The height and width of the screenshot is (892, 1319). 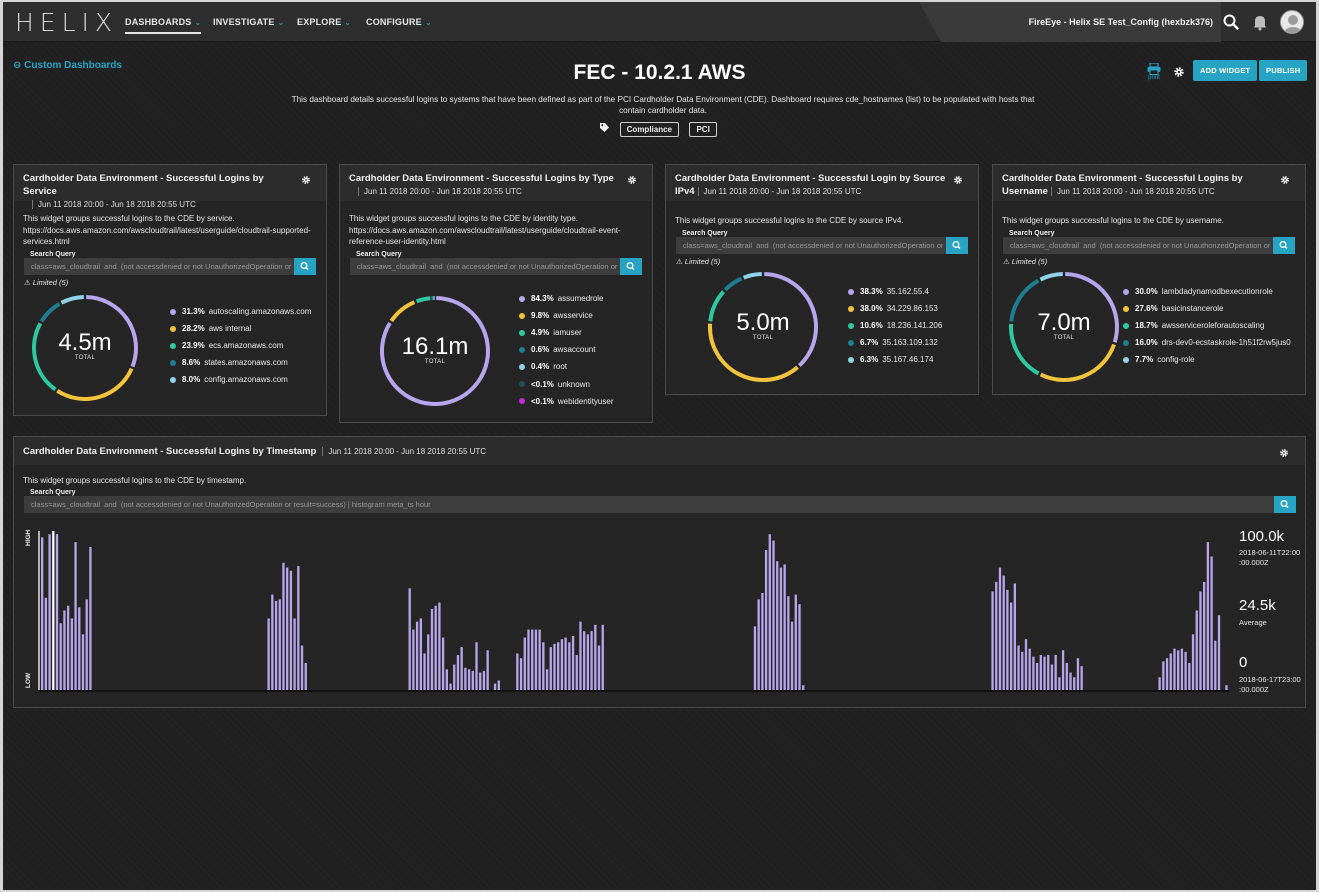 What do you see at coordinates (895, 359) in the screenshot?
I see `legend-item: 6.3% 35.167.46.174` at bounding box center [895, 359].